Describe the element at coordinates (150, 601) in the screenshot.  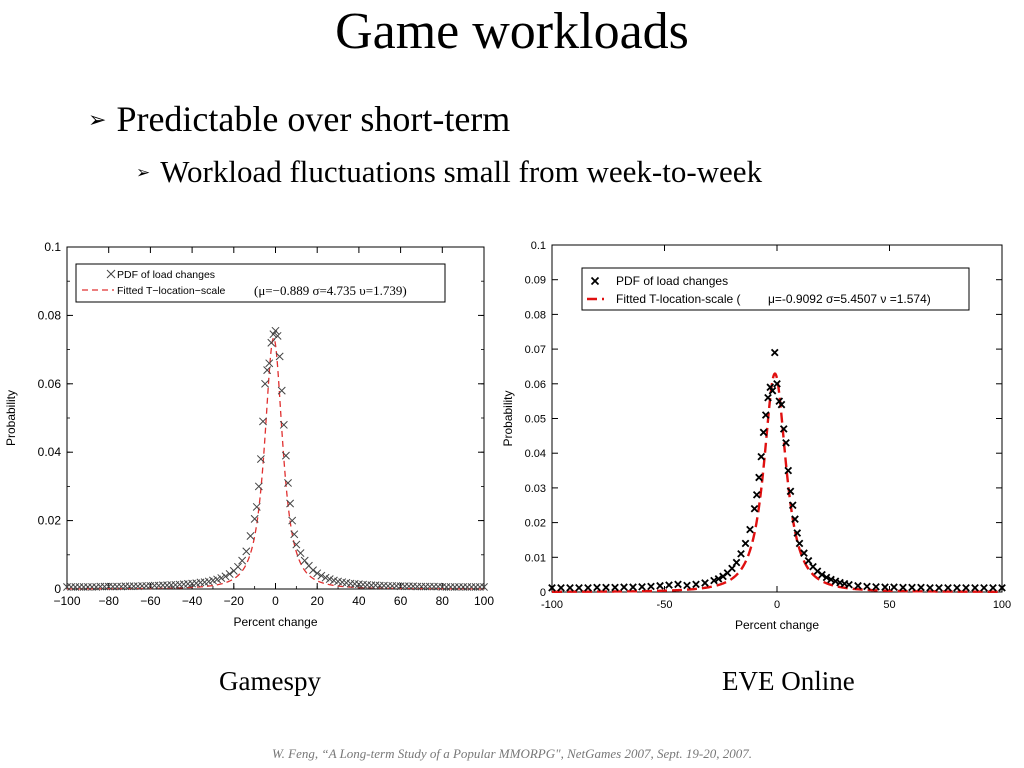
I see `x-tick-label: −60` at that location.